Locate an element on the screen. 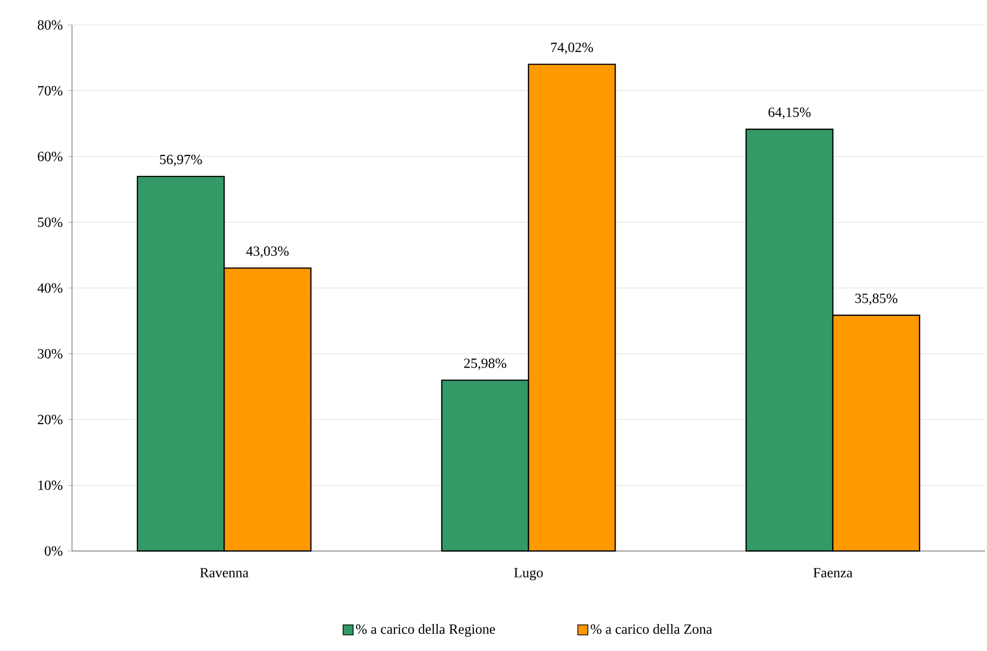 This screenshot has height=651, width=987. y-tick-label: 30% is located at coordinates (50, 353).